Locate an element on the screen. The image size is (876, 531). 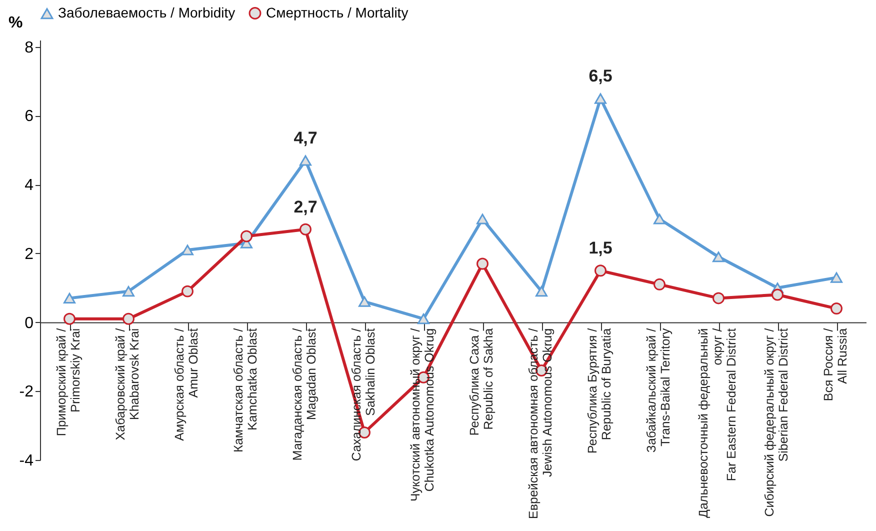
x-tick-label: Вся Россия / All Russia is located at coordinates (836, 365).